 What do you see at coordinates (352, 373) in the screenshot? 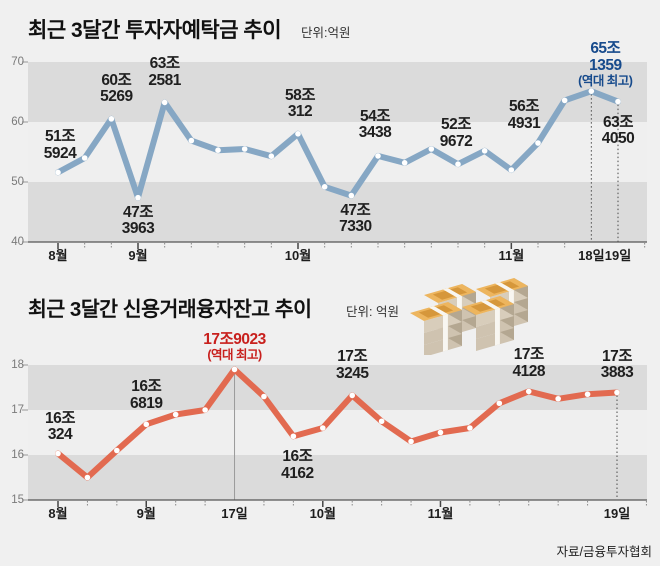
I see `point-label-line: 3245` at bounding box center [352, 373].